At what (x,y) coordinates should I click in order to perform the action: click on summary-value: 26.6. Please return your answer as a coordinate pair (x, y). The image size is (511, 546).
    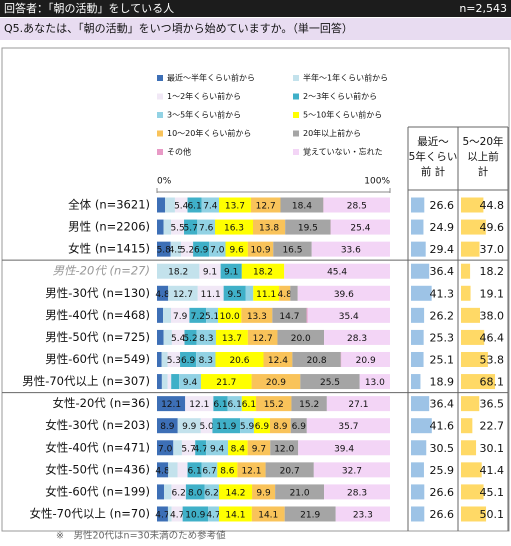
    Looking at the image, I should click on (442, 205).